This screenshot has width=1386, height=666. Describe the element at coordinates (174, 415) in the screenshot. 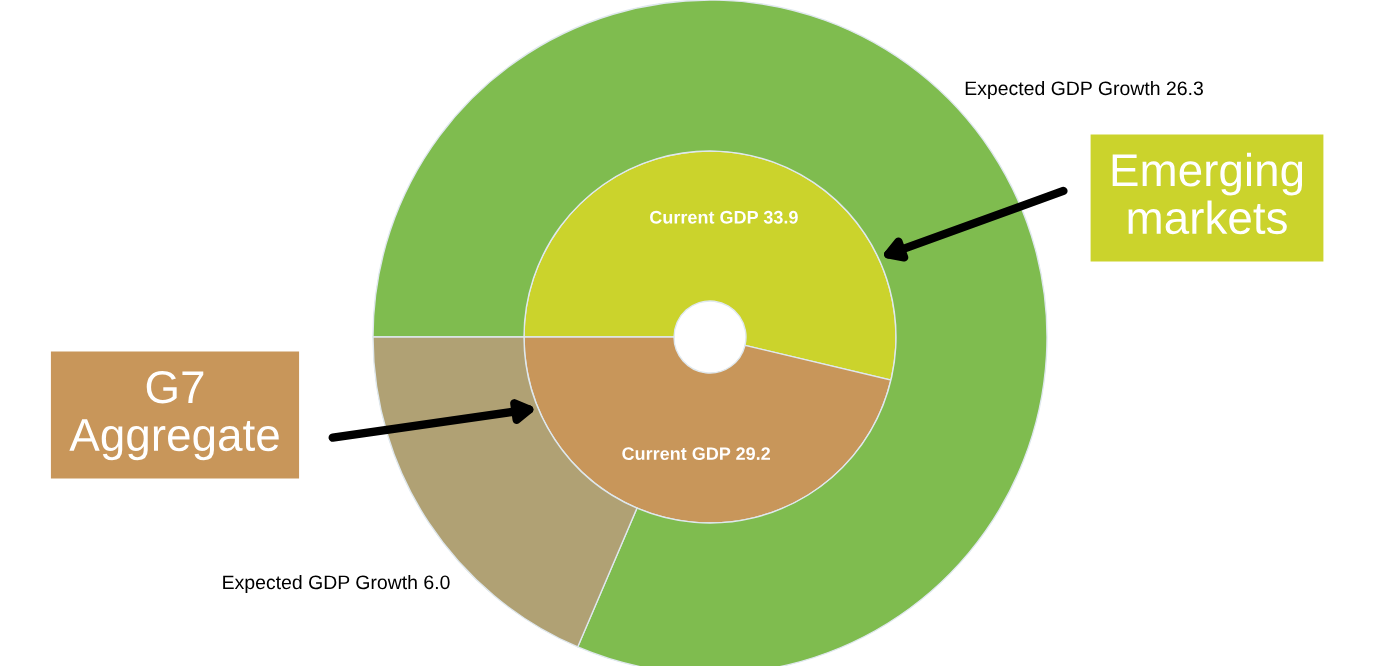

I see `text: G7 Aggregate` at that location.